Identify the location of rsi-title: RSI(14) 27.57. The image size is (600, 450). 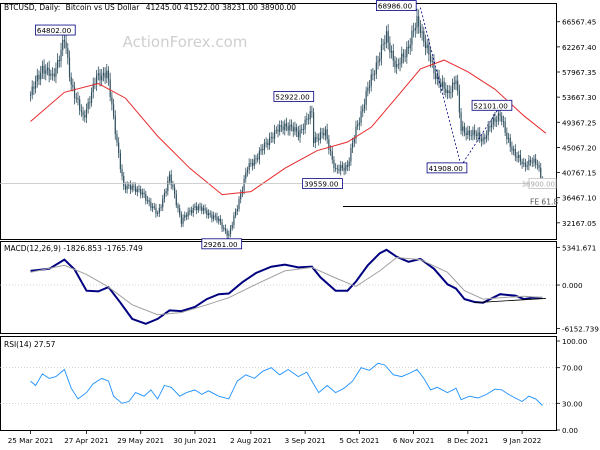
(30, 344).